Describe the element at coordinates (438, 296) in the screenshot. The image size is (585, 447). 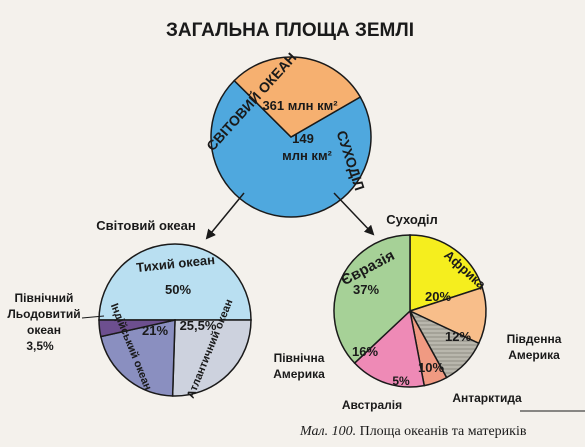
I see `africa-value: 20%` at that location.